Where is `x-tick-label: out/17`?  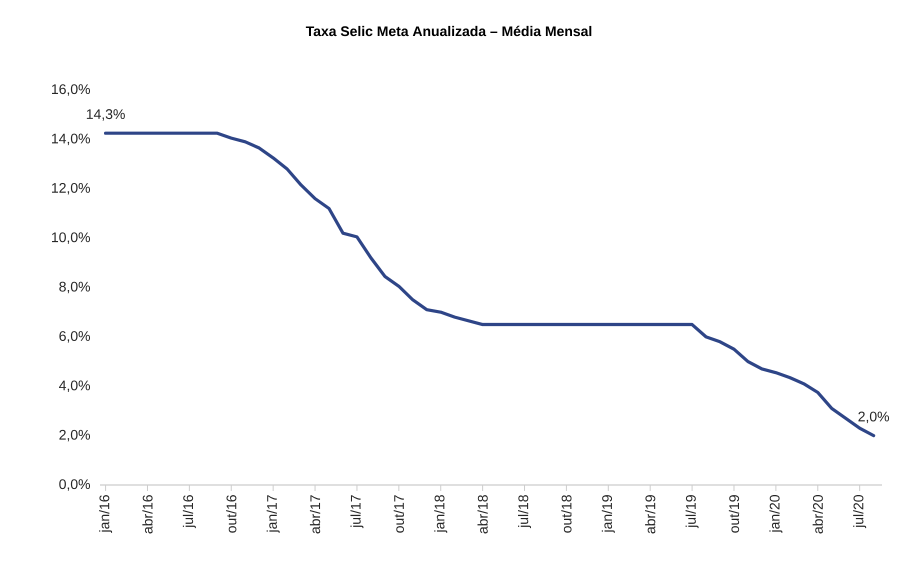
x-tick-label: out/17 is located at coordinates (399, 514).